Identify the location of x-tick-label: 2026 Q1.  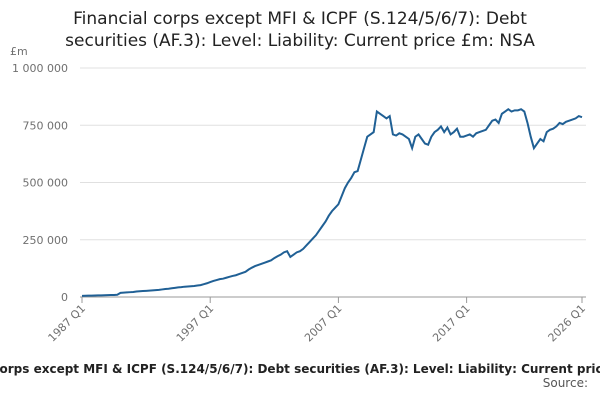
(567, 323).